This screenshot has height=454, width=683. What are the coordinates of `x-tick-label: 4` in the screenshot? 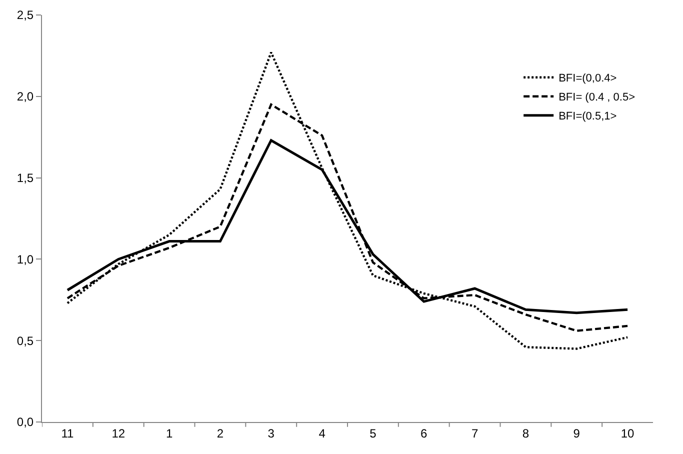 It's located at (322, 433).